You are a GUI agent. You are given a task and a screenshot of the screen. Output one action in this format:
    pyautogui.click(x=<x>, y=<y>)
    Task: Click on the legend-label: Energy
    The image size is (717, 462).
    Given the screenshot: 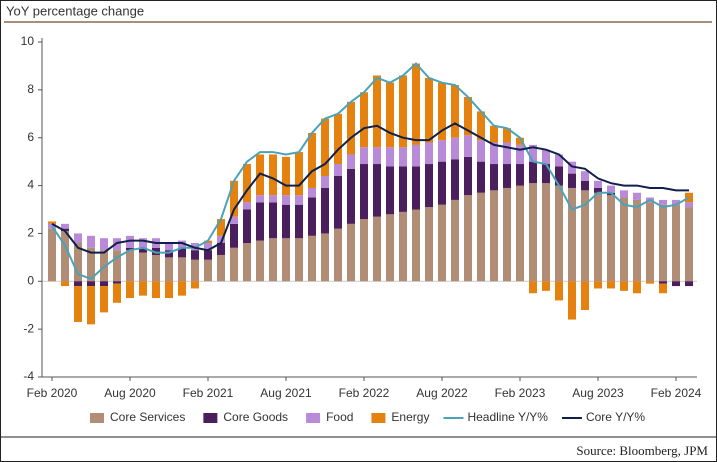 What is the action you would take?
    pyautogui.click(x=410, y=417)
    